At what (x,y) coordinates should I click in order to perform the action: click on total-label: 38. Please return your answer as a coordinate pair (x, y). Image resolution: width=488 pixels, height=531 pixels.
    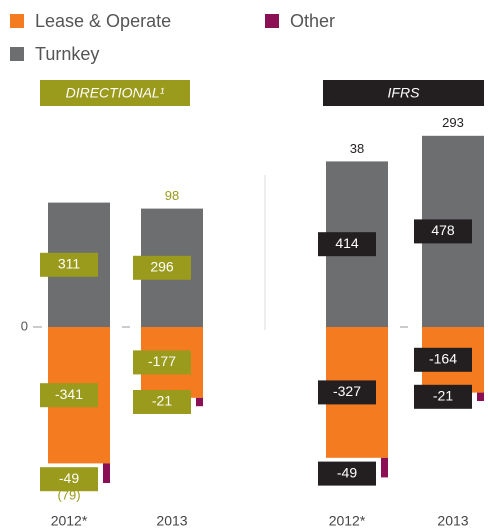
    Looking at the image, I should click on (357, 148).